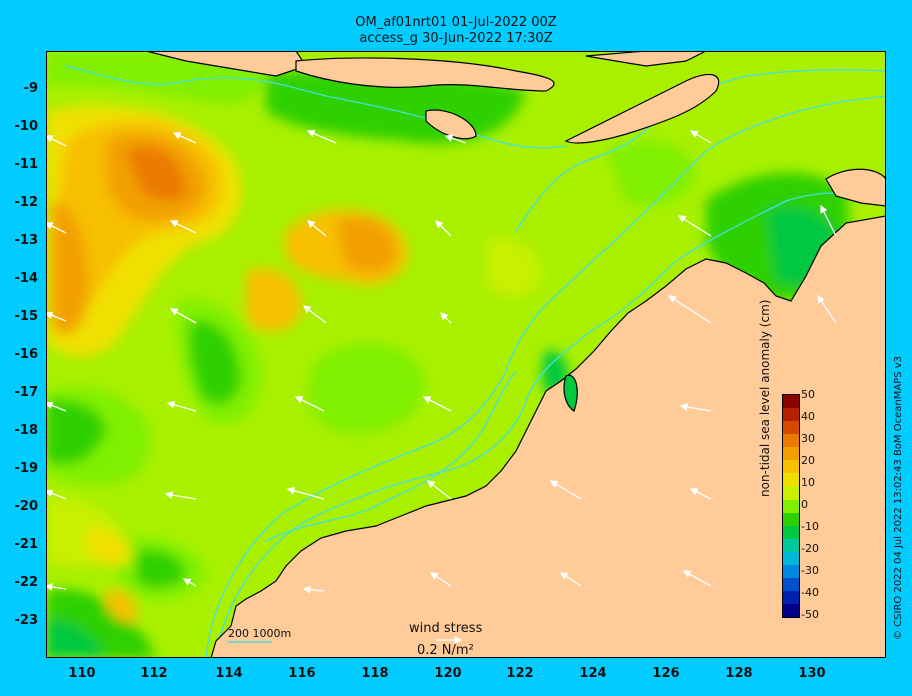 The height and width of the screenshot is (696, 912). Describe the element at coordinates (810, 592) in the screenshot. I see `colorbar-tick: -40` at that location.